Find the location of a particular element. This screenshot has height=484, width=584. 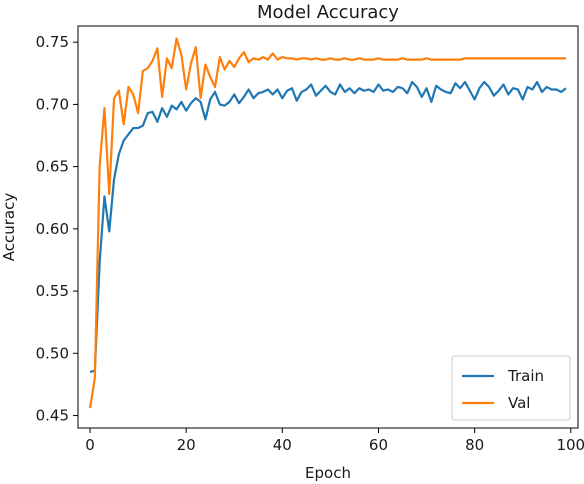

x-axis-label: Epoch is located at coordinates (328, 473).